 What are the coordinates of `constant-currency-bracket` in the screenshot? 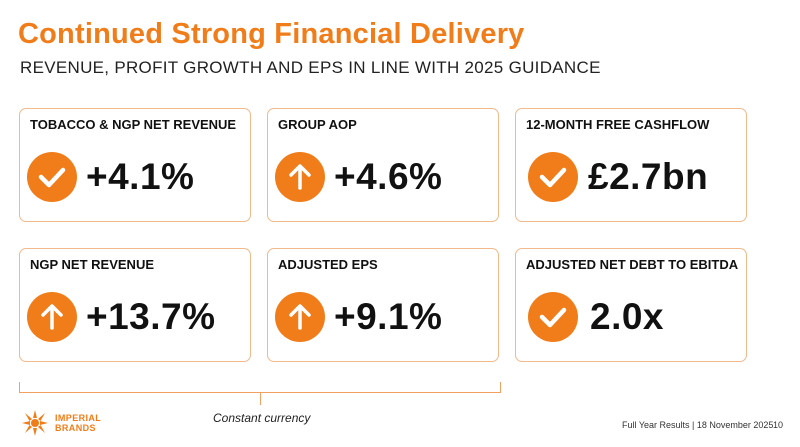 It's located at (260, 387).